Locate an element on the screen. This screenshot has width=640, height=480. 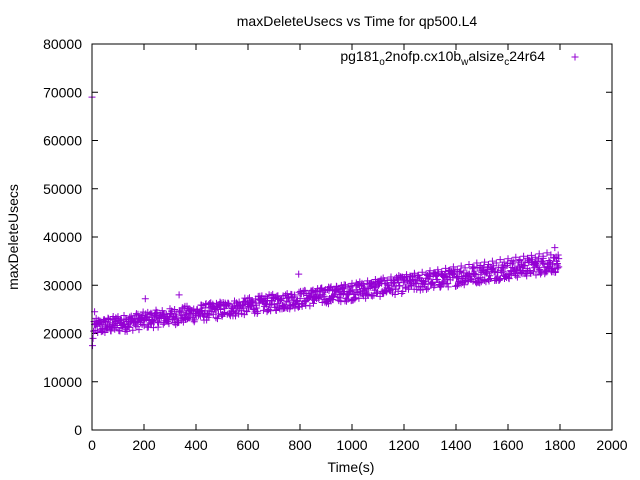
y-tick-label: 50000 is located at coordinates (62, 189).